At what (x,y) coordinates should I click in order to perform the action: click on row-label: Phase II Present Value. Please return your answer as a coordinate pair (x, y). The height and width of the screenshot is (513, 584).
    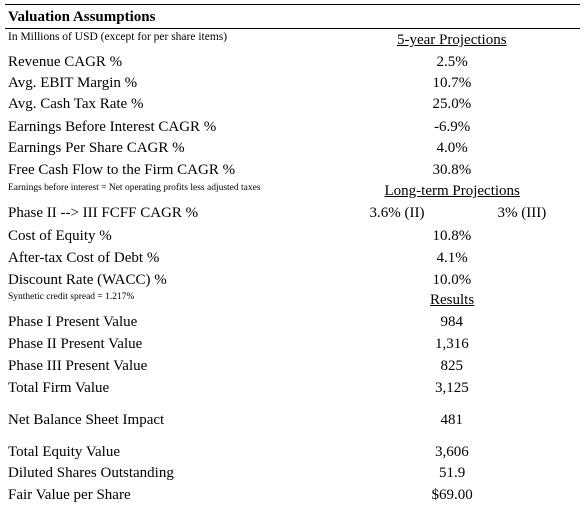
    Looking at the image, I should click on (75, 344).